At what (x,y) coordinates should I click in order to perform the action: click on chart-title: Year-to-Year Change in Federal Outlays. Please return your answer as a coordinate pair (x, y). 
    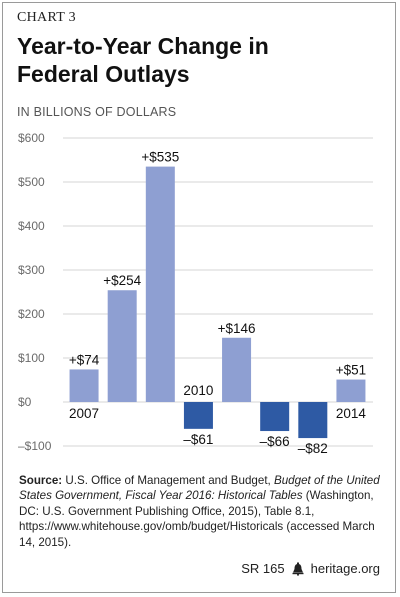
    Looking at the image, I should click on (197, 60).